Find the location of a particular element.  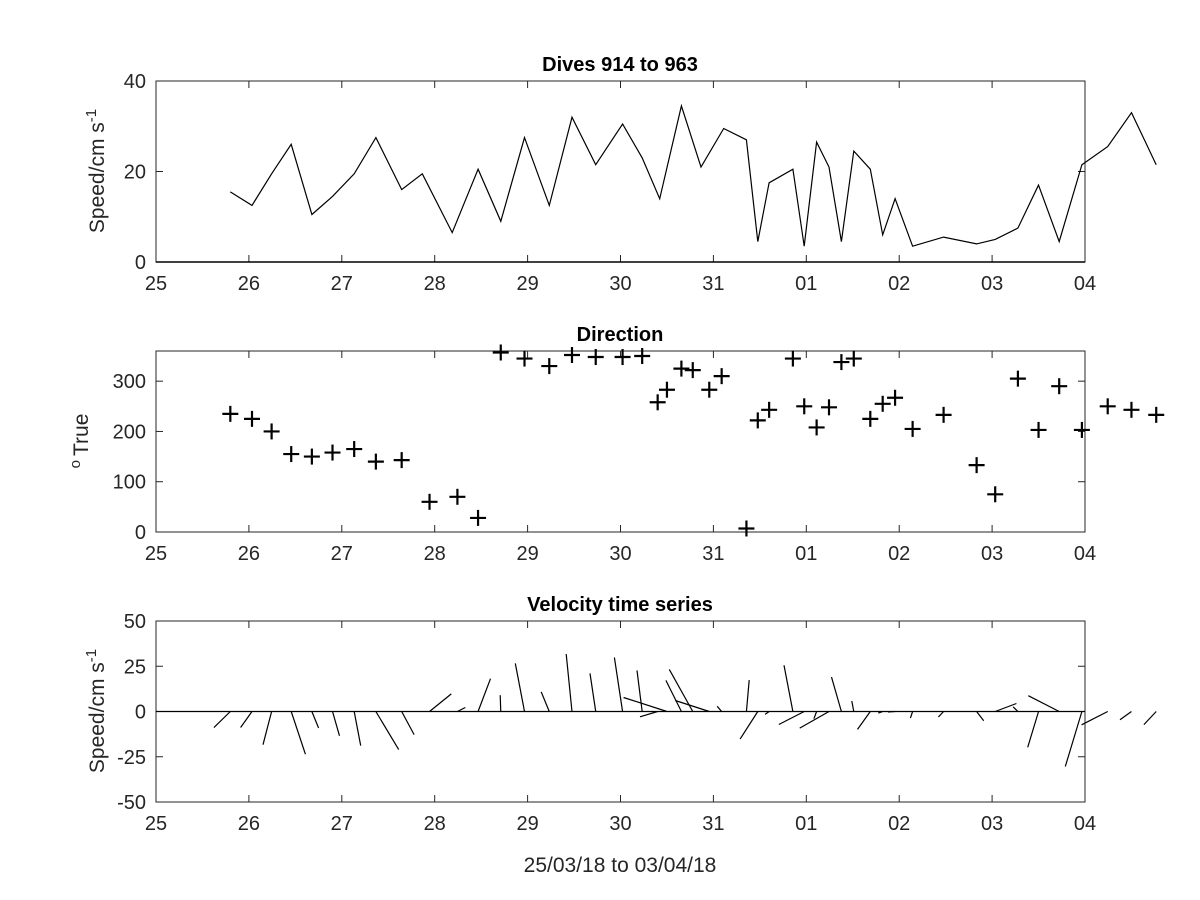

speed-title: Dives 914 to 963 is located at coordinates (620, 65).